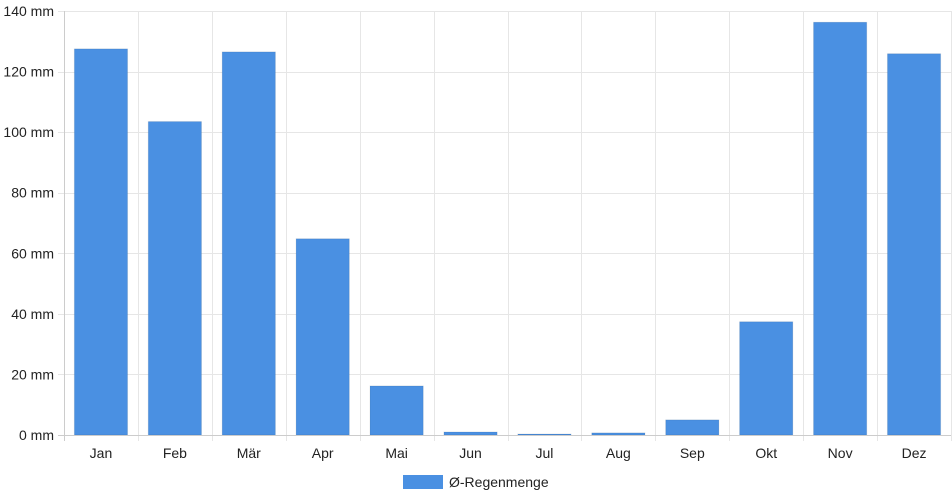  I want to click on bar-okt, so click(766, 378).